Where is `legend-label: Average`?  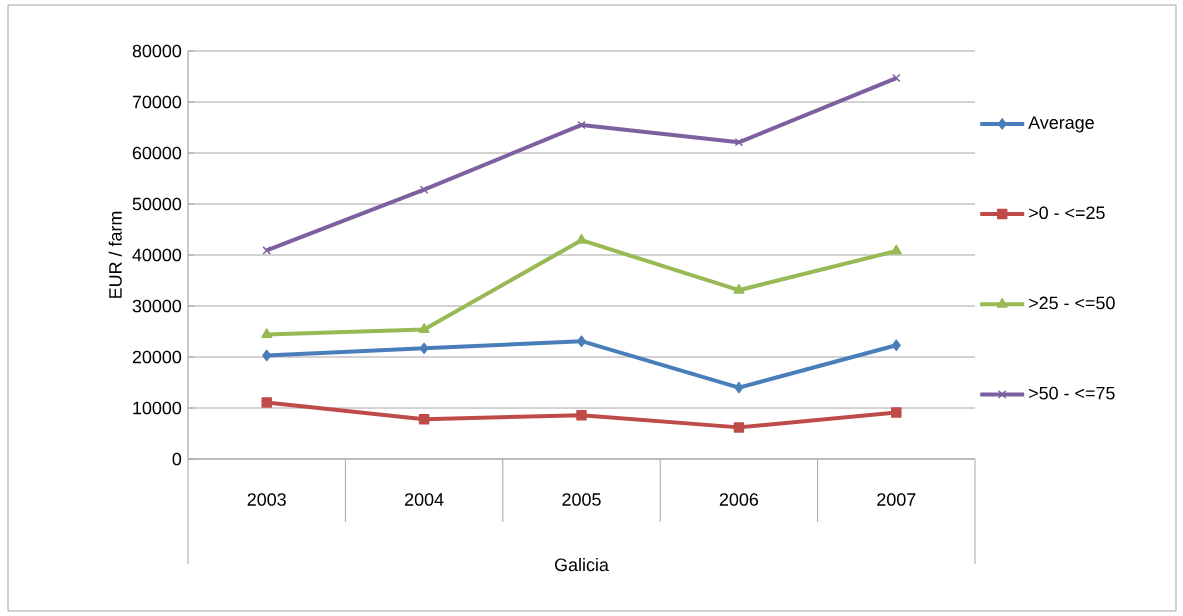 legend-label: Average is located at coordinates (1061, 124).